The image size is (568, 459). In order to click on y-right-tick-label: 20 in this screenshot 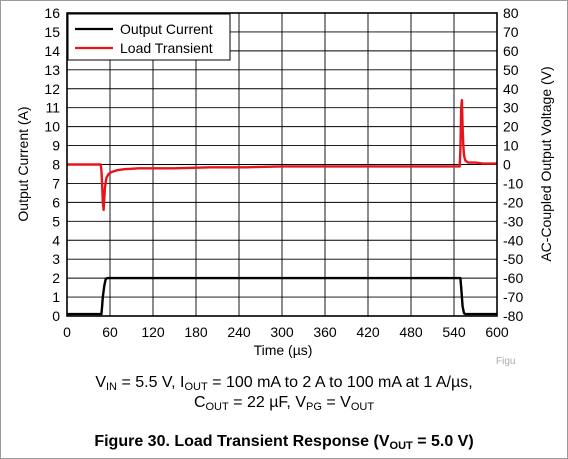, I will do `click(511, 127)`.